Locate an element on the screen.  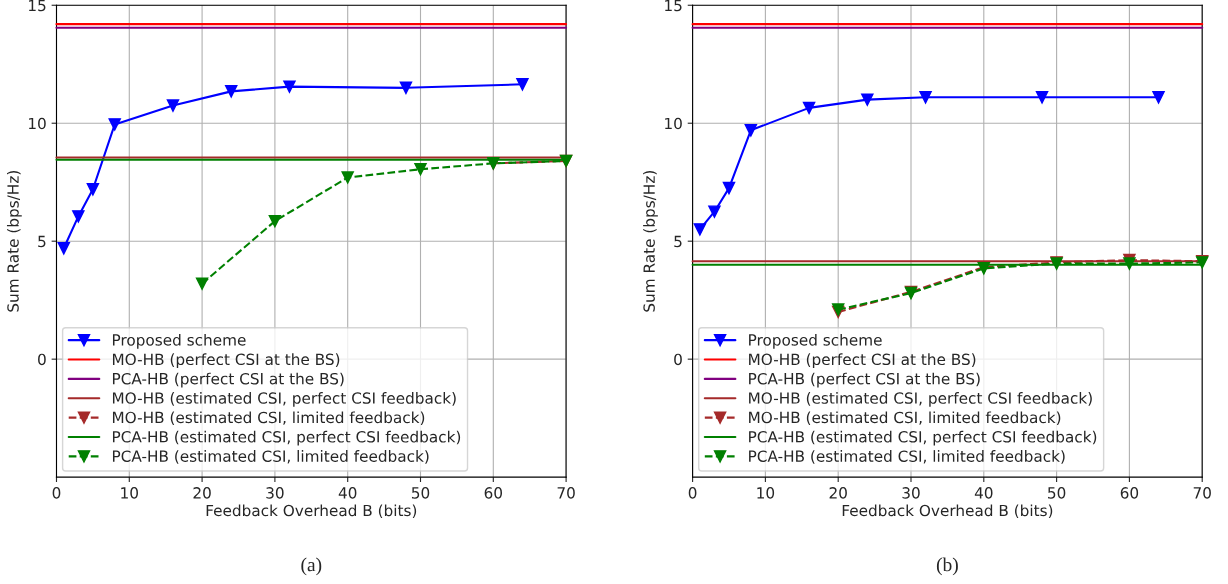
text: (b) is located at coordinates (947, 566).